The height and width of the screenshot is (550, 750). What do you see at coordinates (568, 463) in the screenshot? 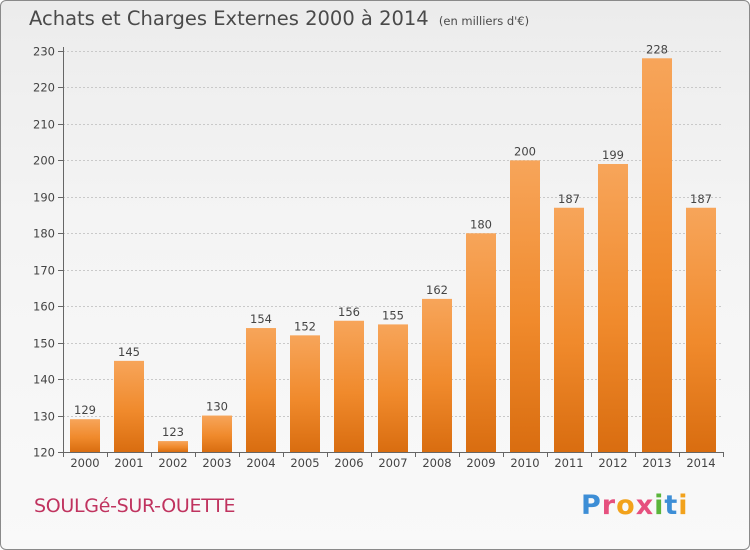
I see `x-tick-label: 2011` at bounding box center [568, 463].